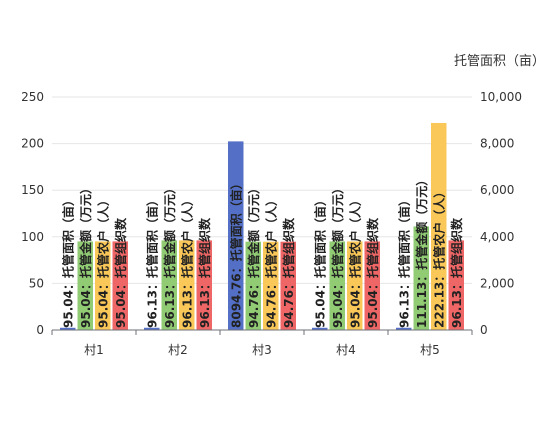 The image size is (550, 424). What do you see at coordinates (430, 350) in the screenshot?
I see `x-category-label: 村5` at bounding box center [430, 350].